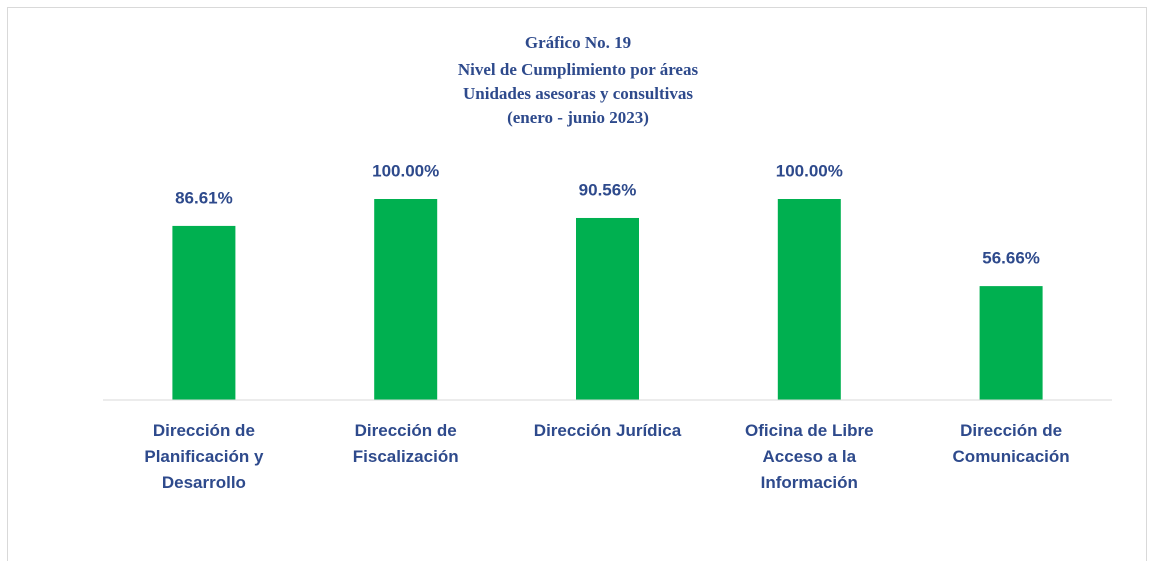  I want to click on x-tick-label: Oficina de Libre Acceso a la Información, so click(809, 456).